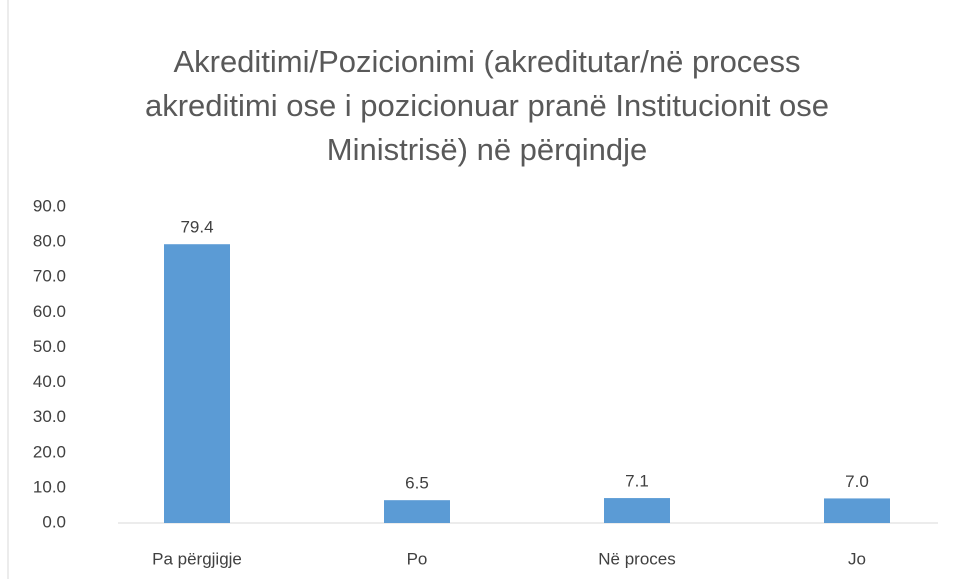 The width and height of the screenshot is (956, 579). Describe the element at coordinates (49, 276) in the screenshot. I see `y-tick-label: 70.0` at that location.